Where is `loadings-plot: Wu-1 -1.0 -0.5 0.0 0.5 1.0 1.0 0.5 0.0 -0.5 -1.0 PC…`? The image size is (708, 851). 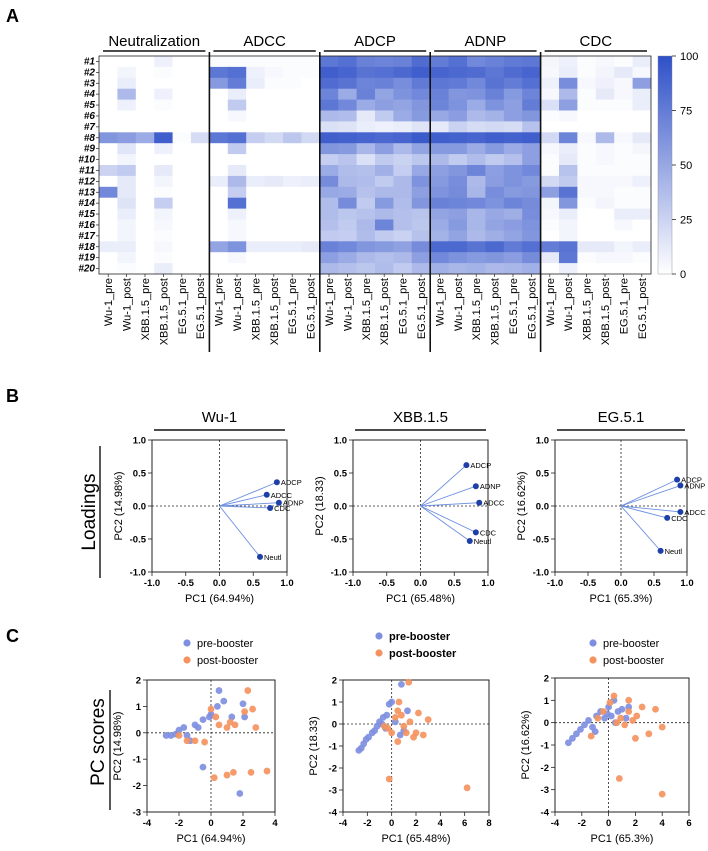
loadings-plot: Wu-1 -1.0 -0.5 0.0 0.5 1.0 1.0 0.5 0.0 -0.5 -1.0 PC… is located at coordinates (208, 507).